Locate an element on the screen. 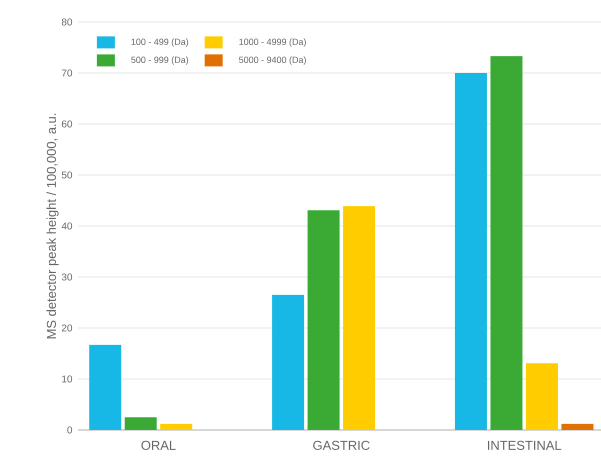 Image resolution: width=601 pixels, height=465 pixels. legend-label: 5000 - 9400 (Da) is located at coordinates (272, 60).